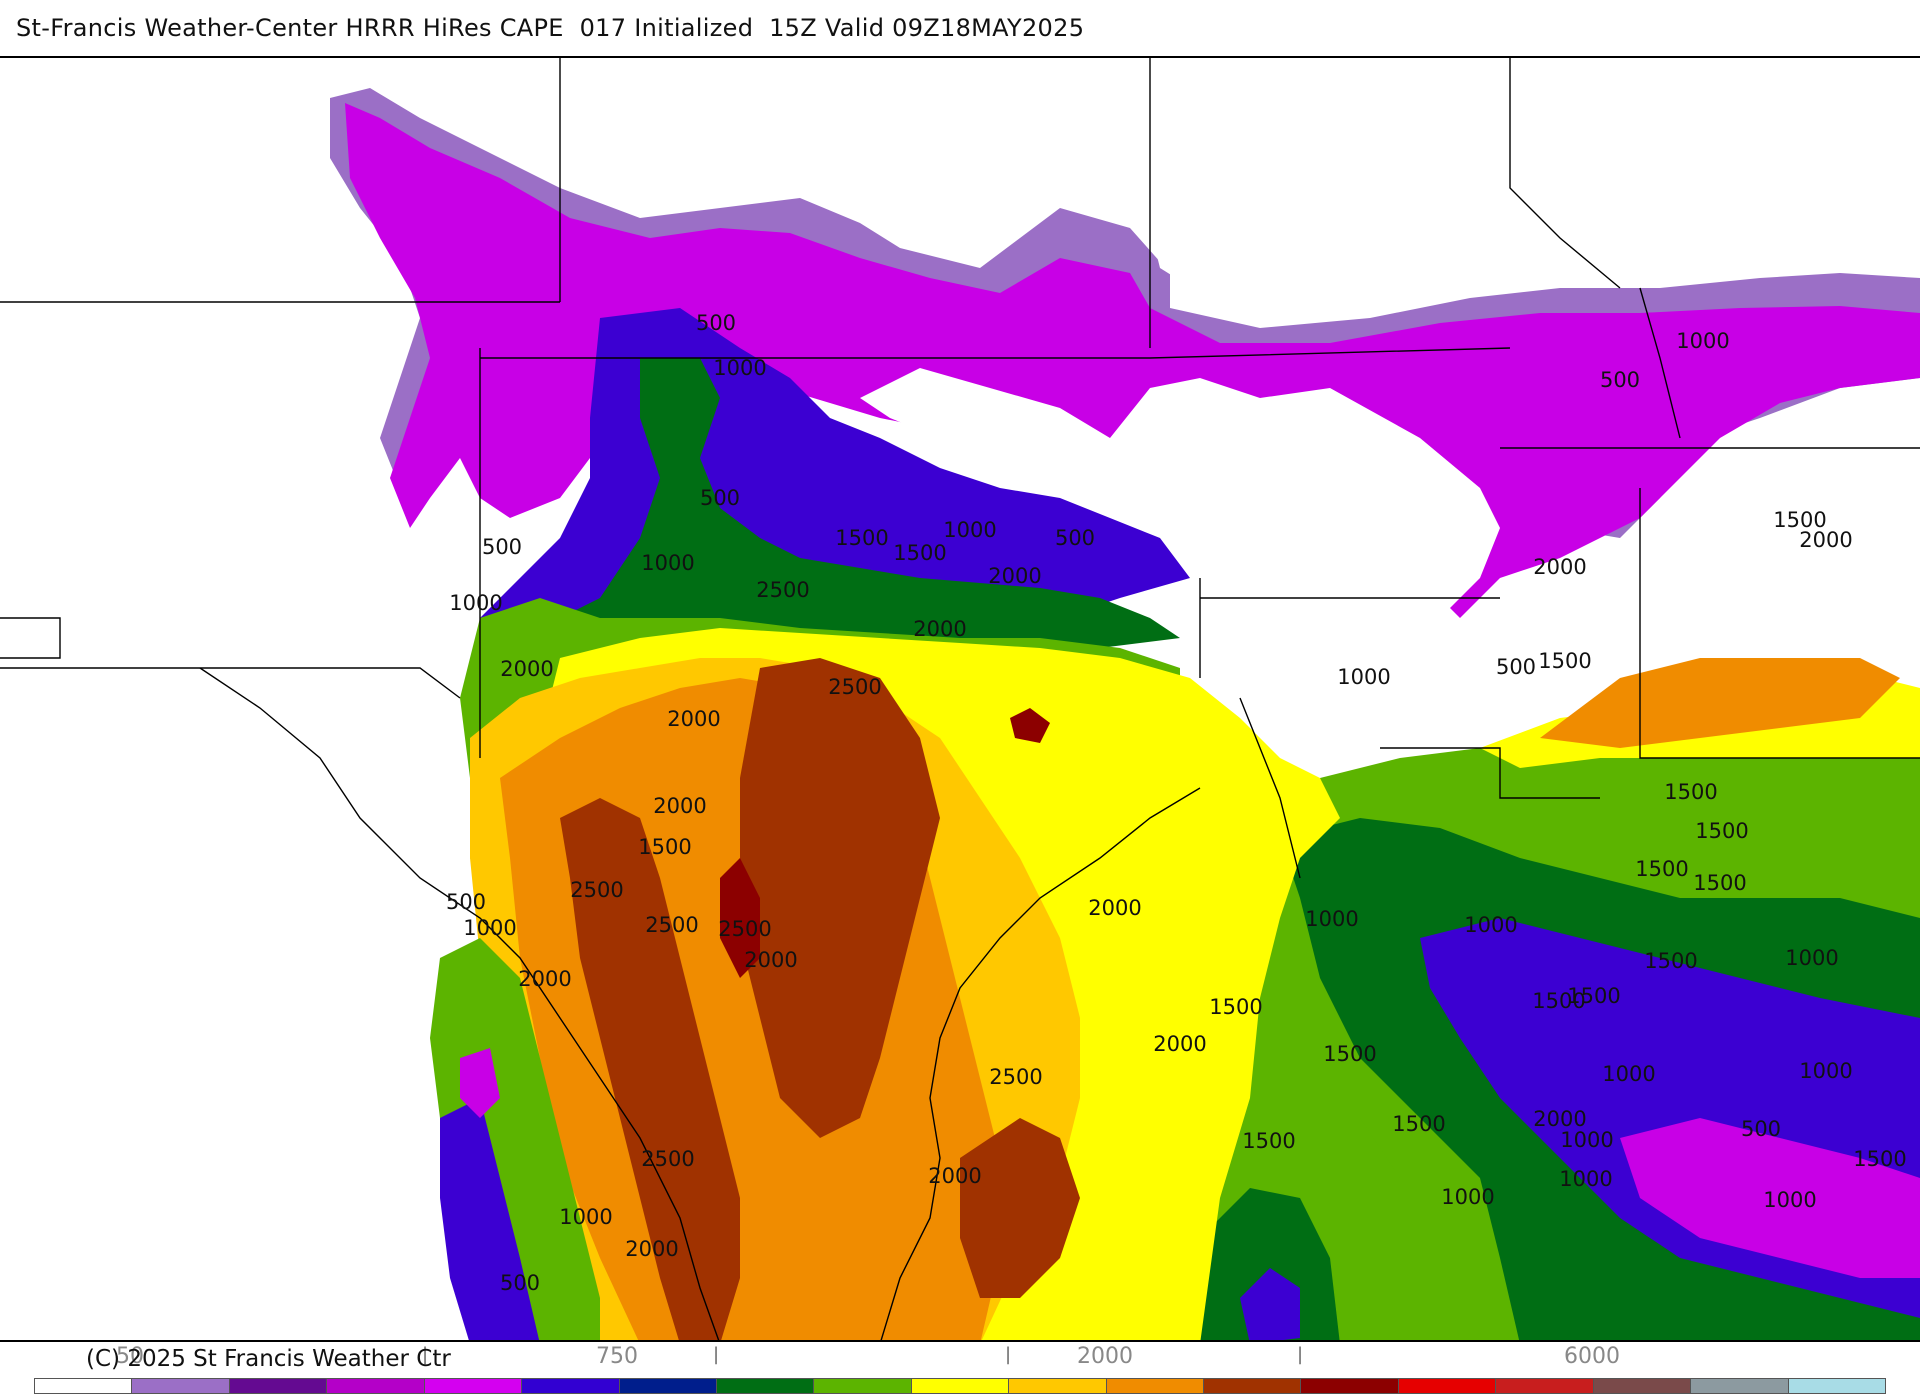 This screenshot has width=1920, height=1400. I want to click on cape-region-darkgreen-southcentral, so click(1265, 1264).